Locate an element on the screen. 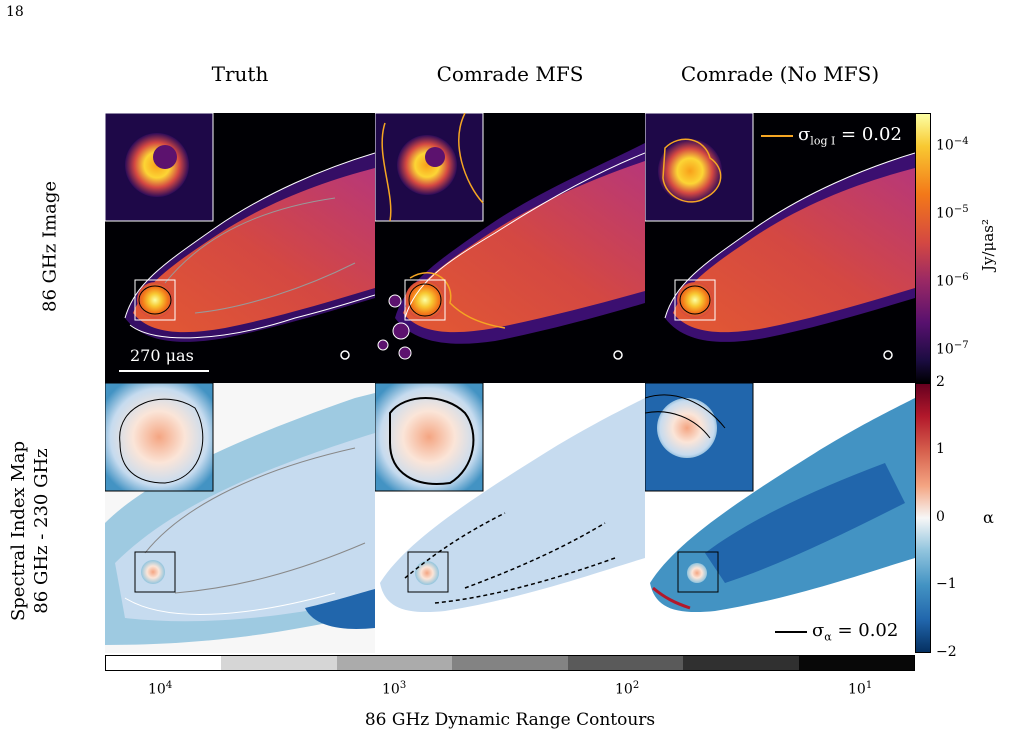  column-title-truth: Truth is located at coordinates (240, 74).